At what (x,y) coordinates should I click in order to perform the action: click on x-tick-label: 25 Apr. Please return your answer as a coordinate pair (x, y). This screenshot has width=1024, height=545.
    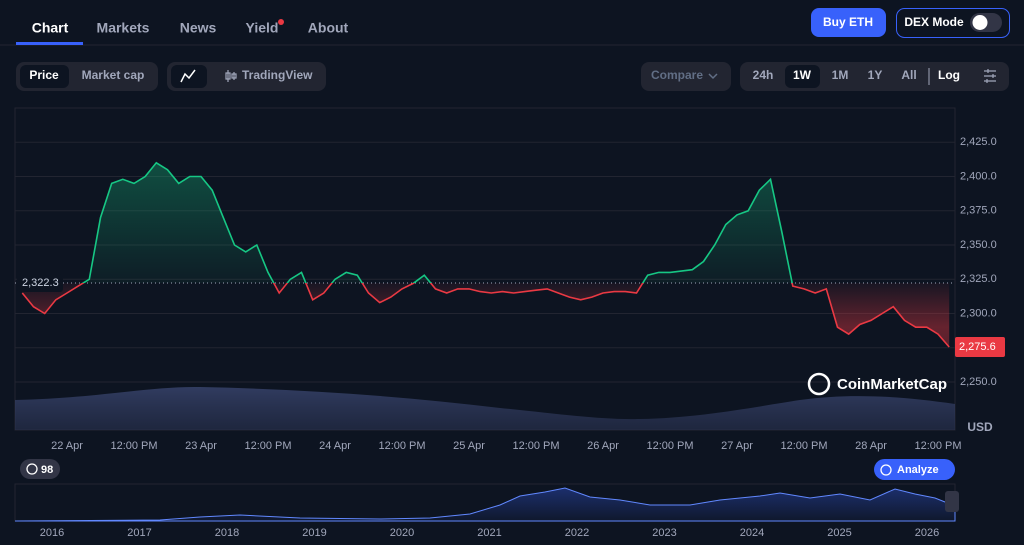
    Looking at the image, I should click on (469, 446).